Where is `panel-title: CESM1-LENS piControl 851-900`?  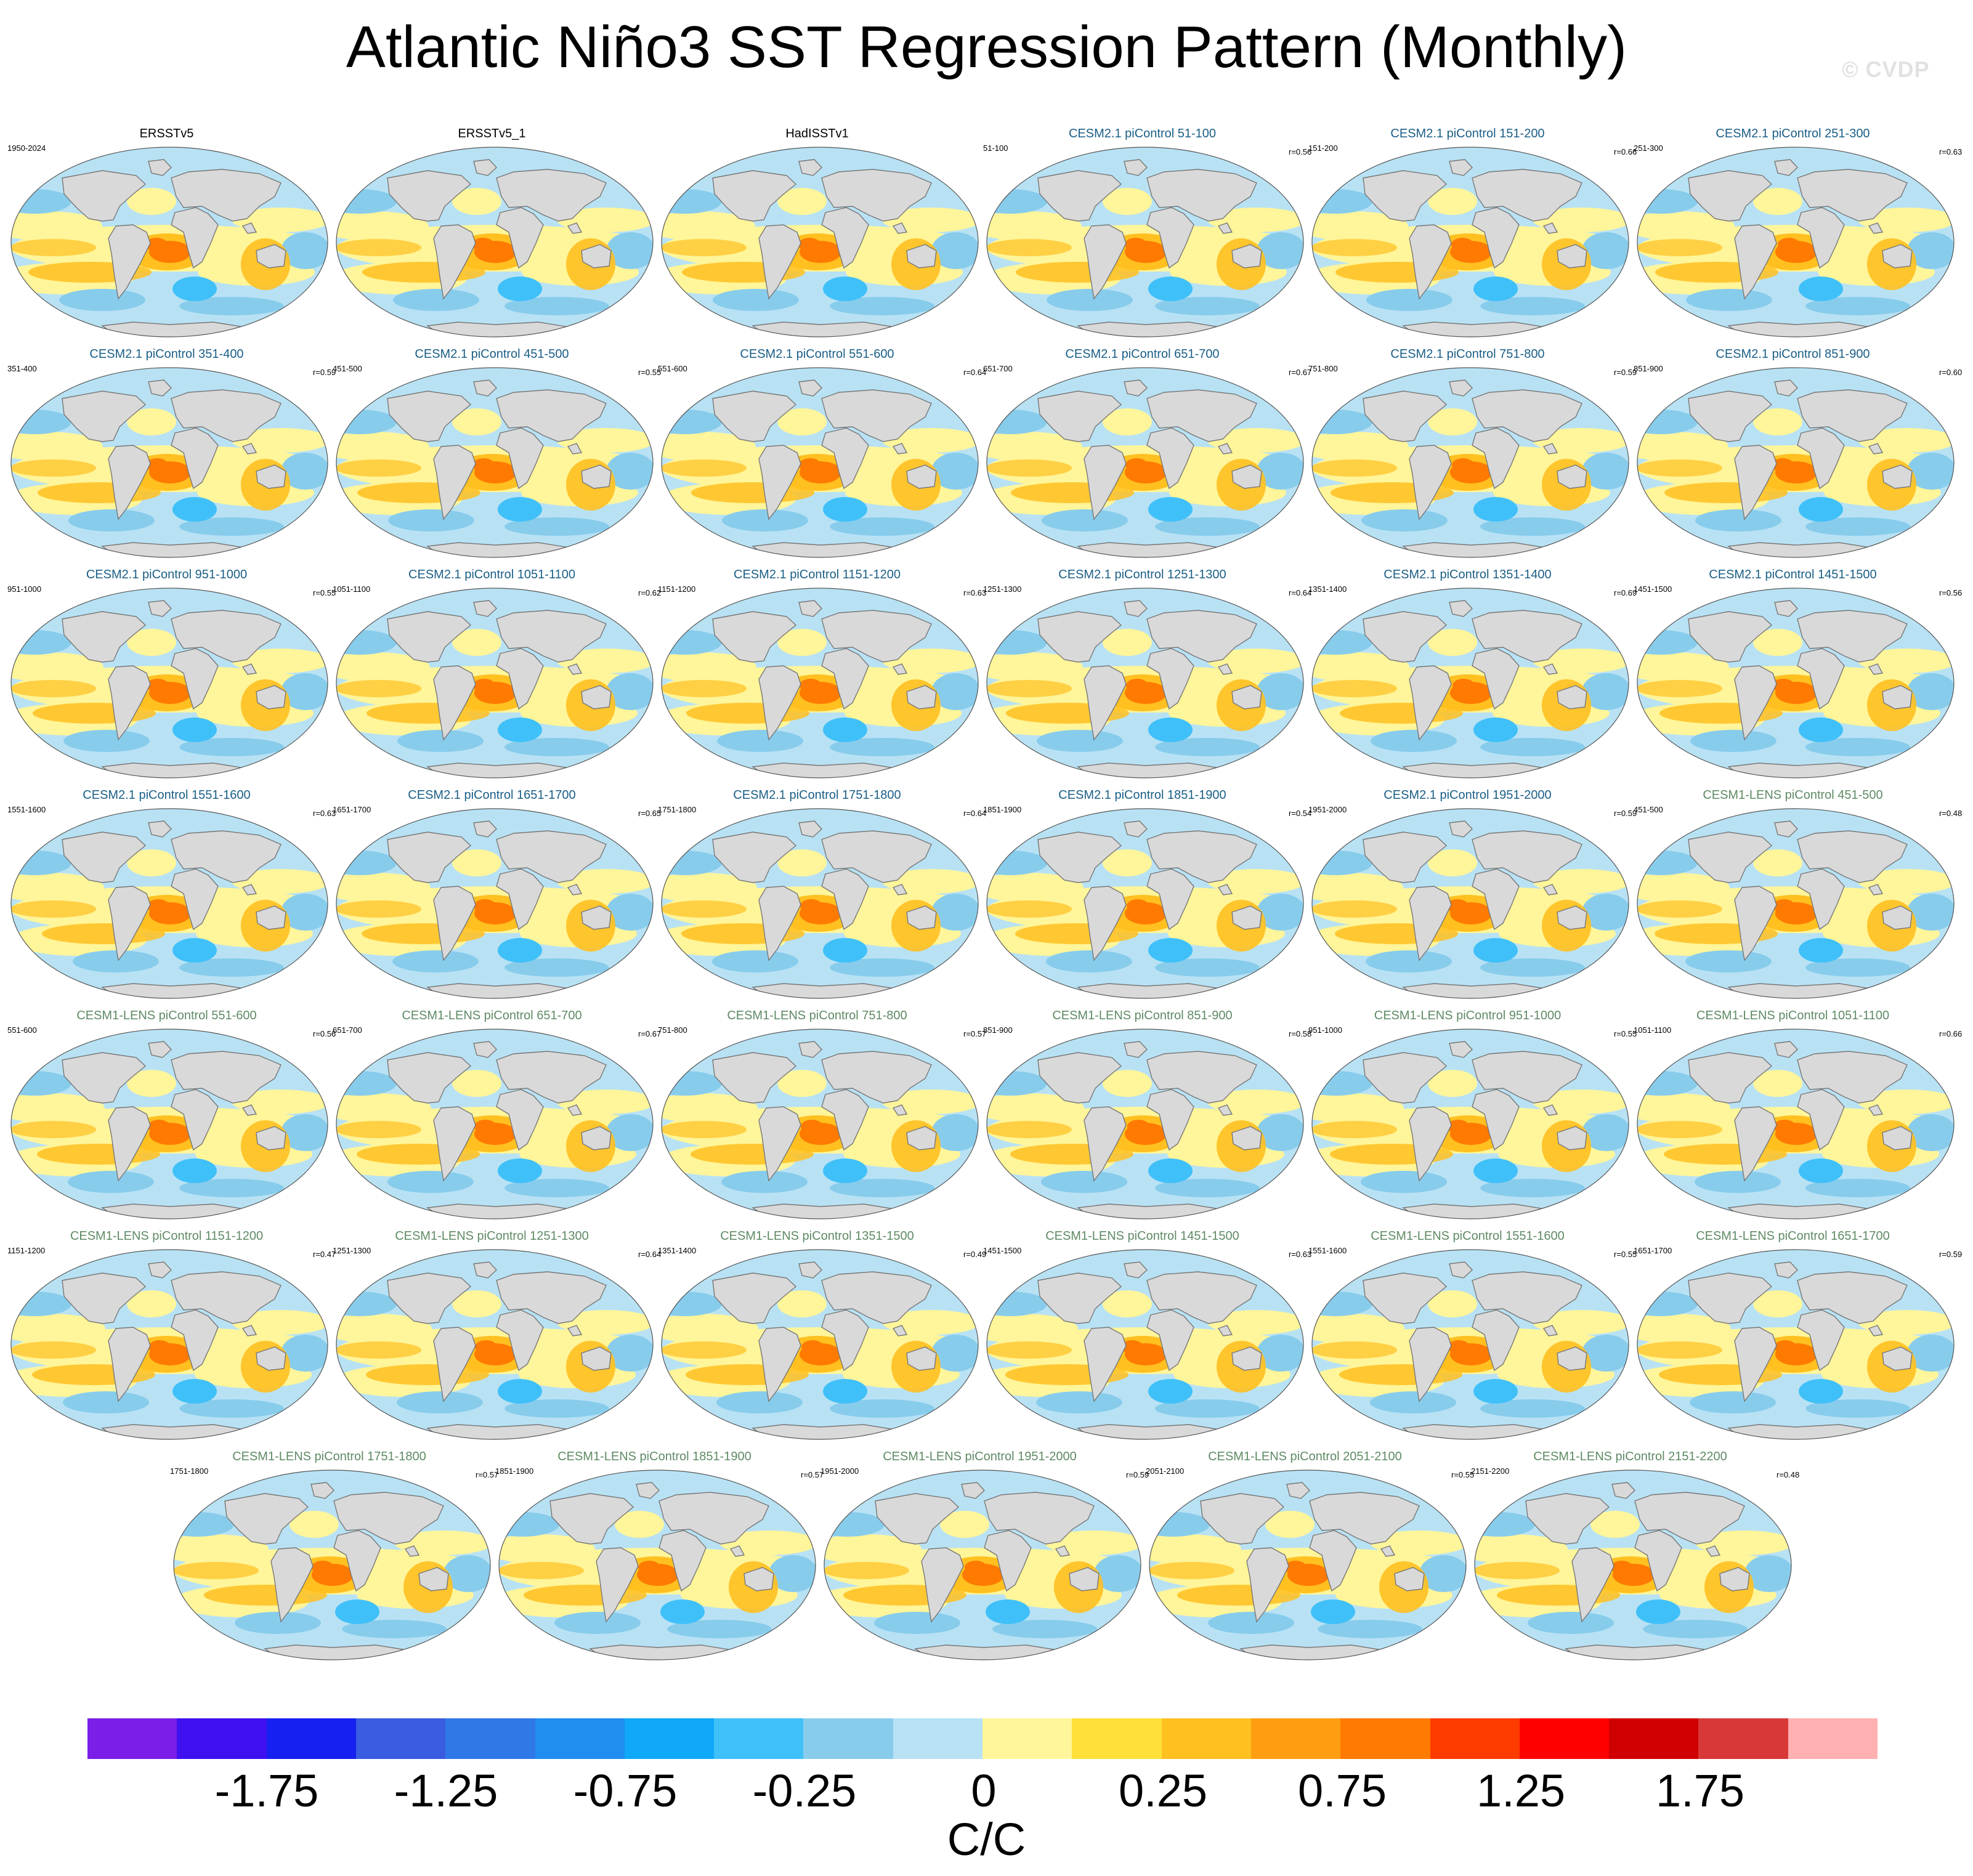 panel-title: CESM1-LENS piControl 851-900 is located at coordinates (1142, 1015).